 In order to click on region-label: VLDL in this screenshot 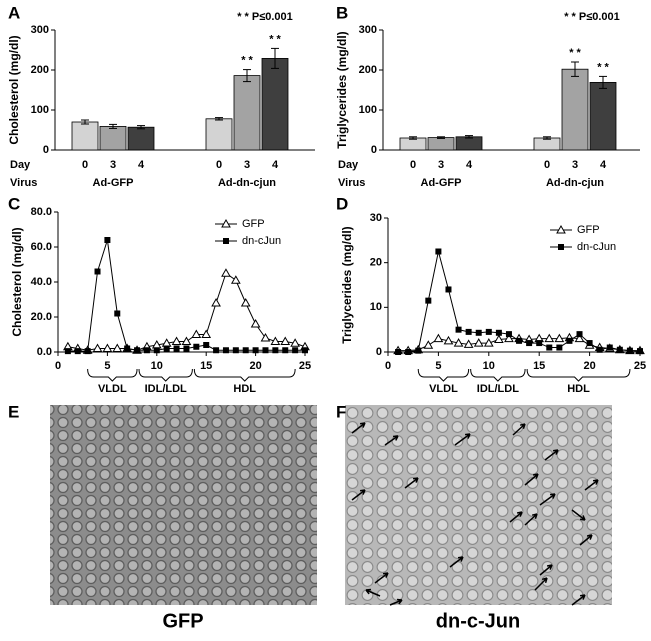, I will do `click(443, 389)`.